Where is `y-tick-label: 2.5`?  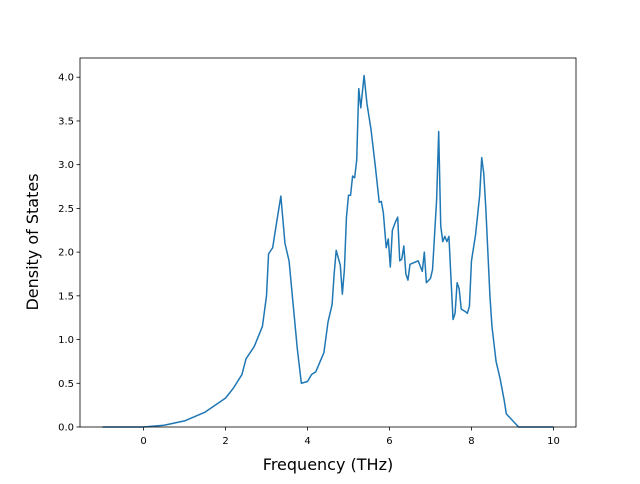 y-tick-label: 2.5 is located at coordinates (66, 209).